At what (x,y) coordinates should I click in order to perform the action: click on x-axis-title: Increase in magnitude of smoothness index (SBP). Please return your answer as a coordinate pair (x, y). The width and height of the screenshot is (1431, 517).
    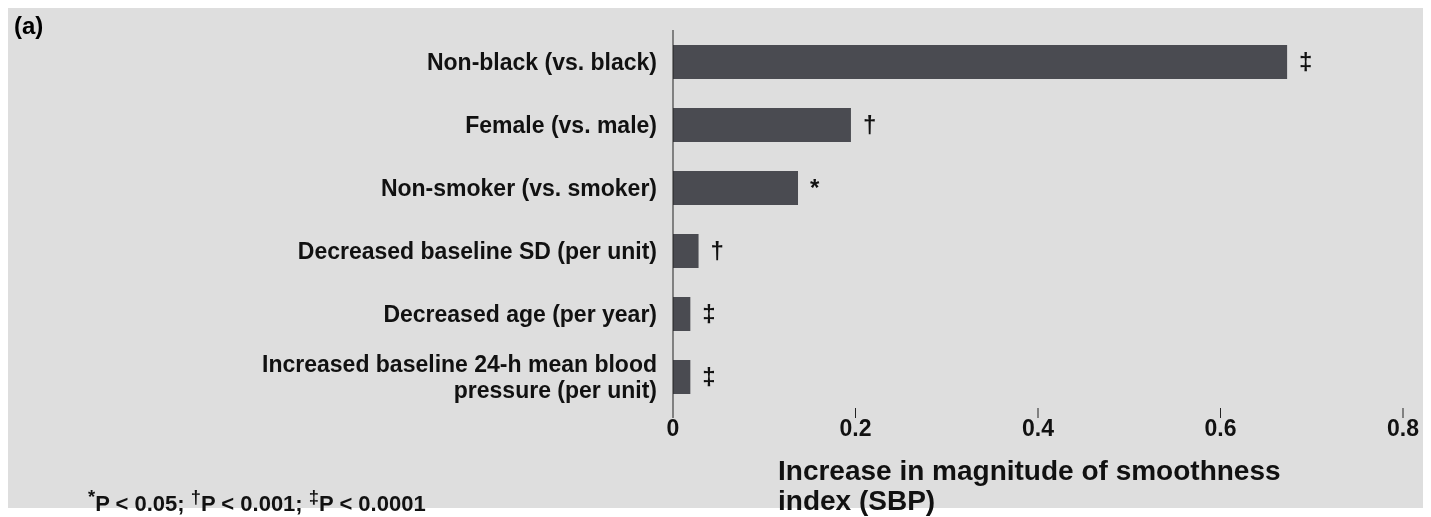
    Looking at the image, I should click on (1030, 485).